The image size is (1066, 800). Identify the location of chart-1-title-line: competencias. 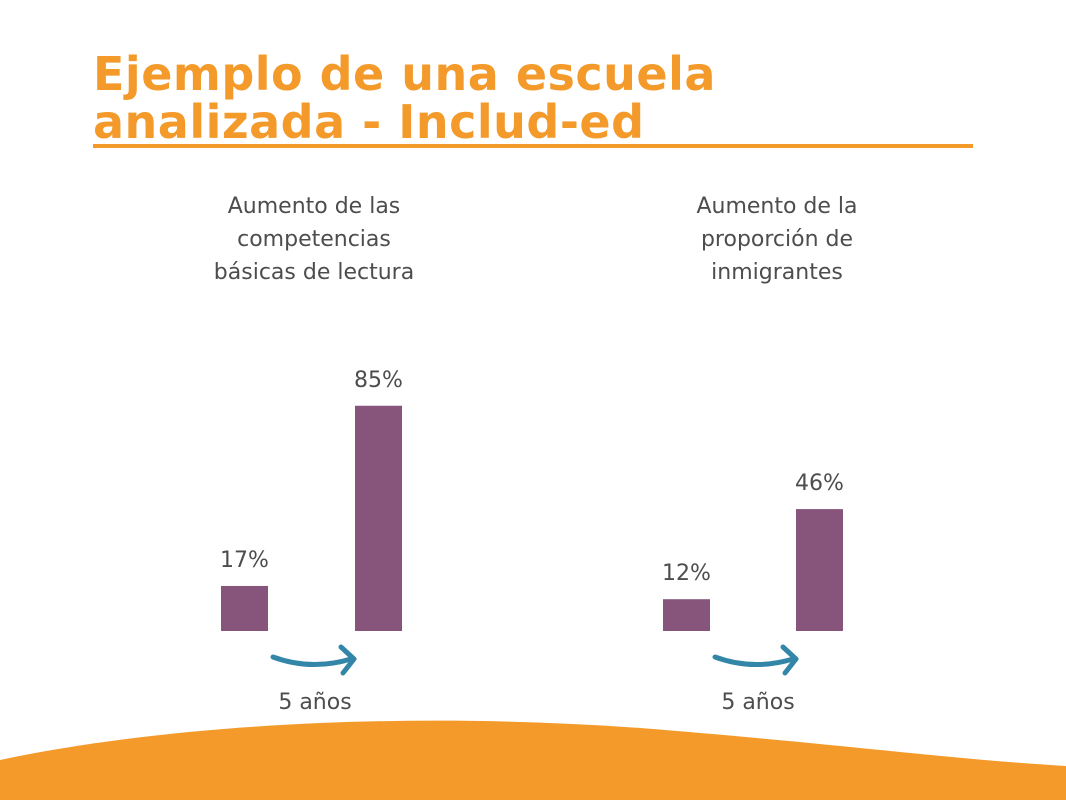
(314, 239).